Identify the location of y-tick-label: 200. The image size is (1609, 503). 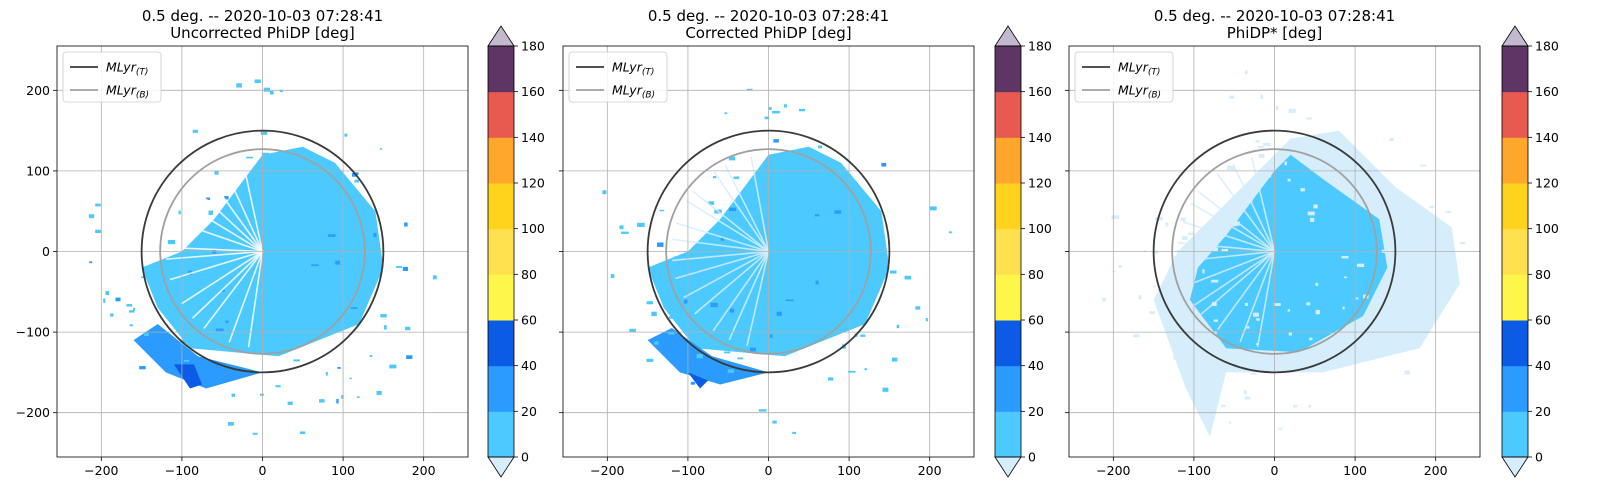
(38, 90).